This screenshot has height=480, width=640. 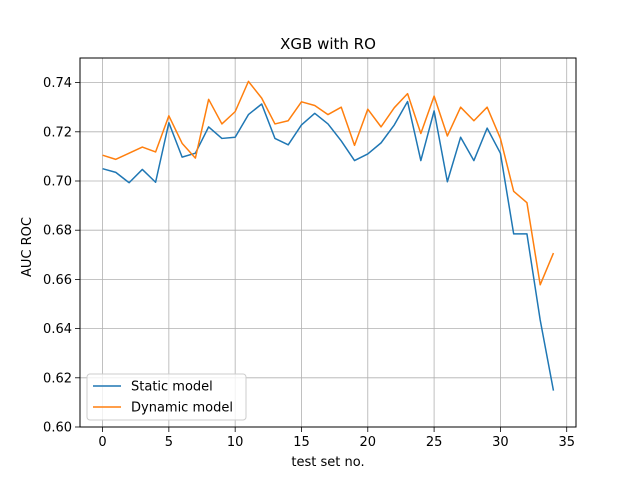 I want to click on y-tick-label: 0.64, so click(x=57, y=329).